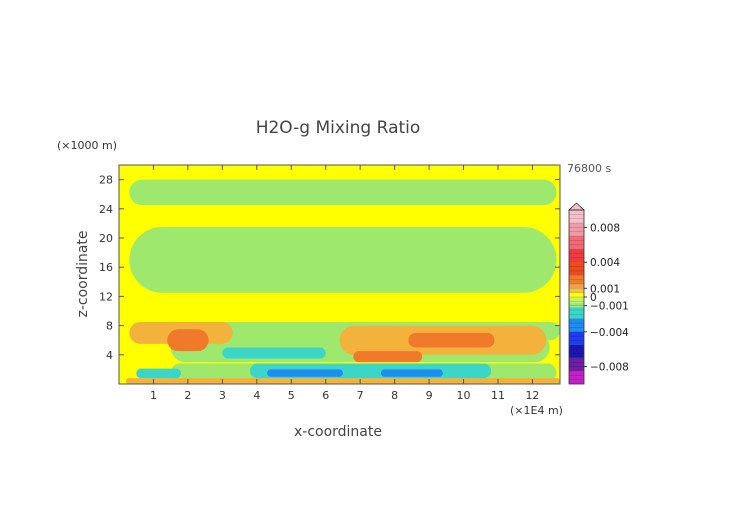 The image size is (752, 532). I want to click on y-tick-label: 12, so click(106, 296).